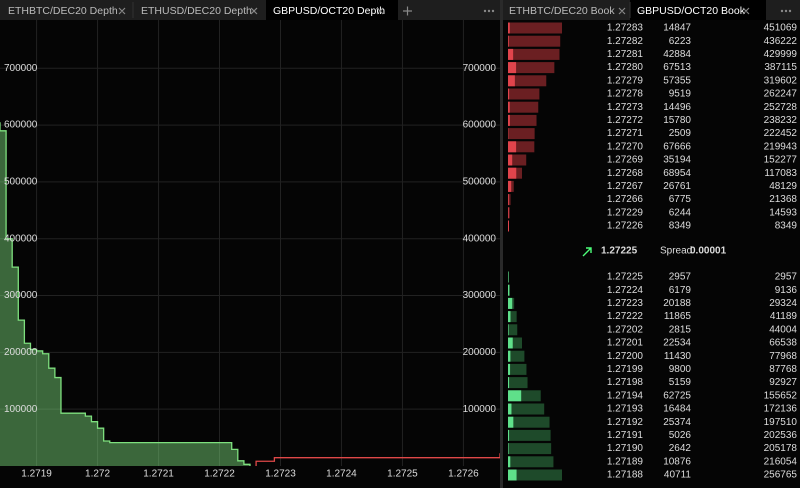 This screenshot has width=800, height=488. Describe the element at coordinates (678, 475) in the screenshot. I see `size: 40711` at that location.